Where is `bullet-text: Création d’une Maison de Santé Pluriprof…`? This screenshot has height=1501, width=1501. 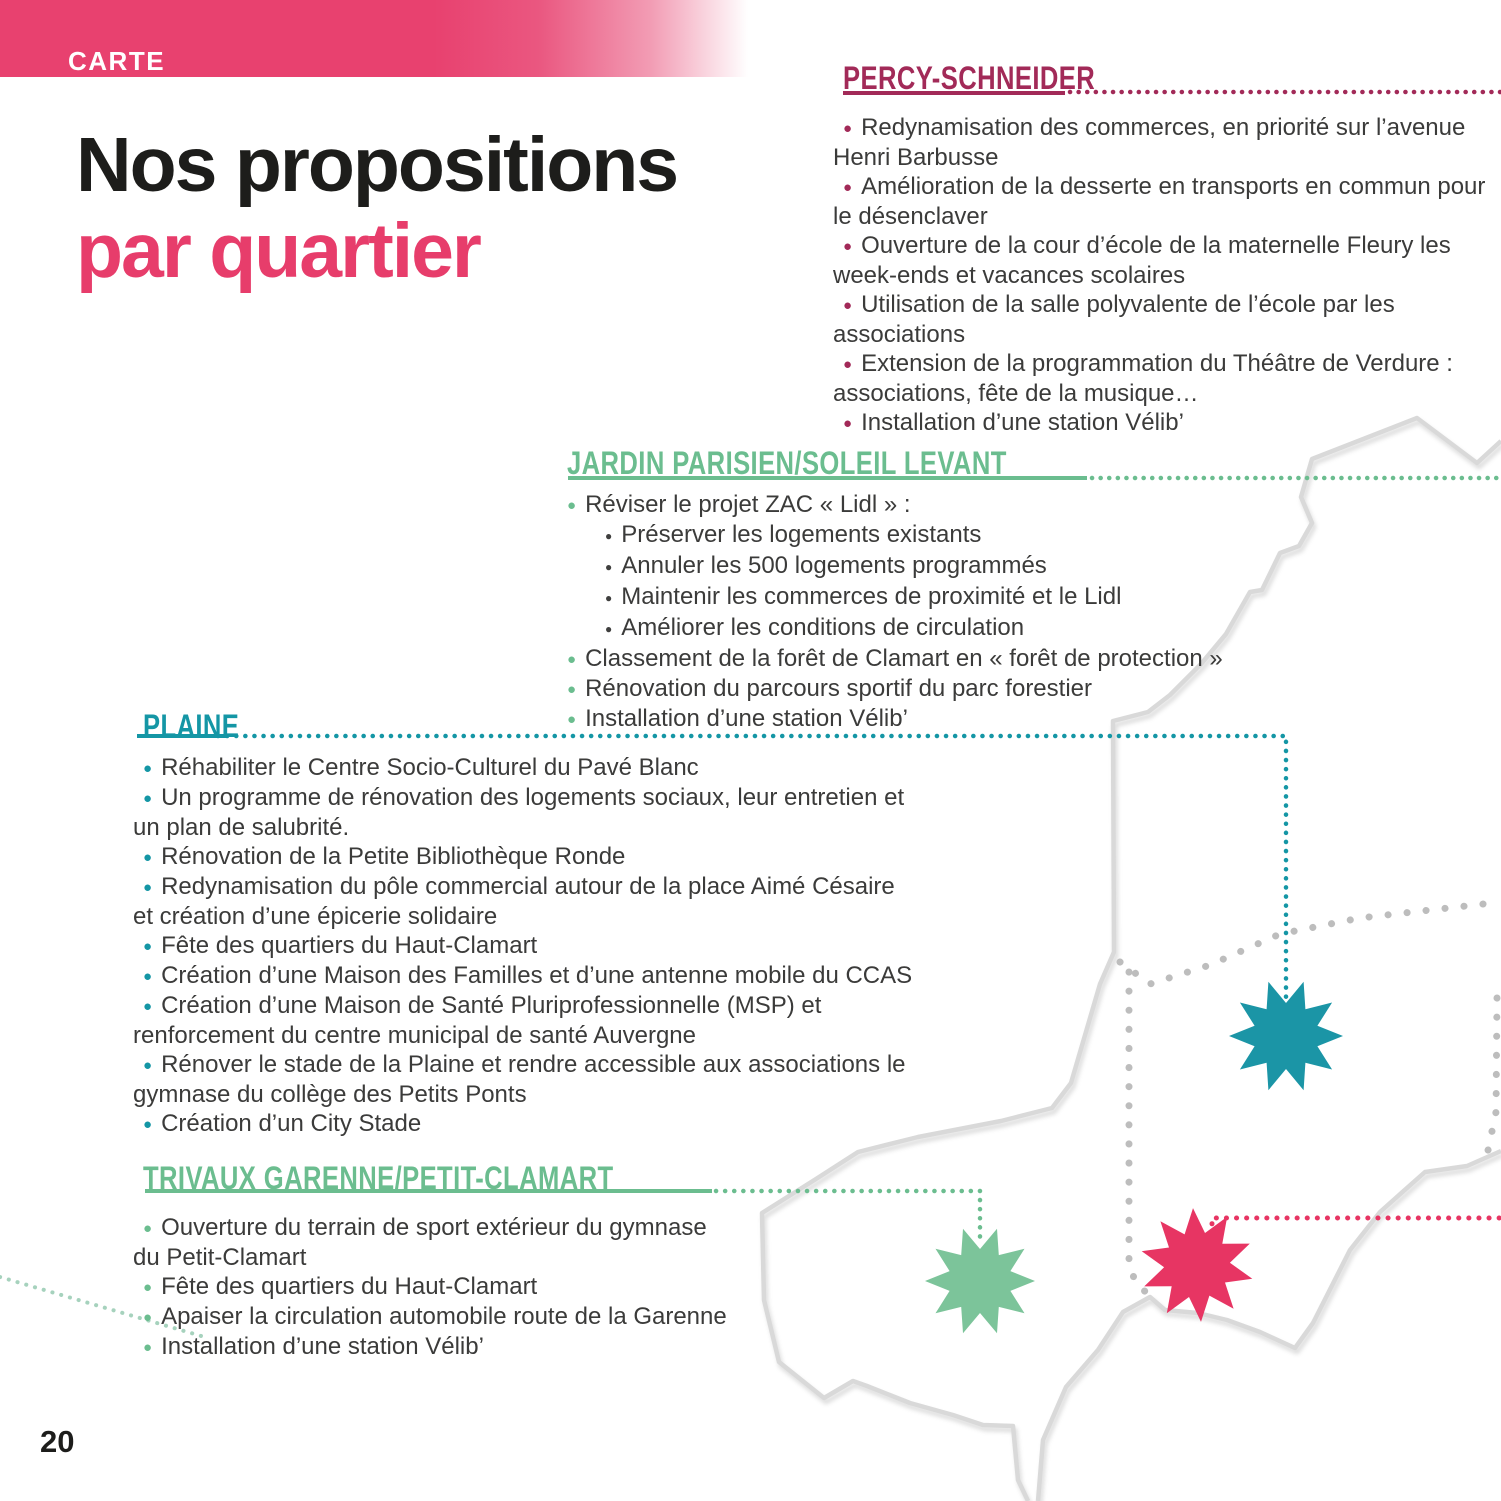
bullet-text: Création d’une Maison de Santé Pluriprof… is located at coordinates (477, 1020).